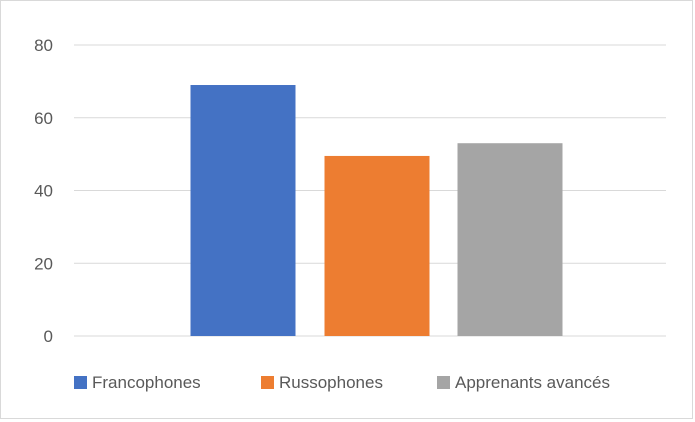 The height and width of the screenshot is (422, 695). What do you see at coordinates (43, 263) in the screenshot?
I see `y-tick-label: 20` at bounding box center [43, 263].